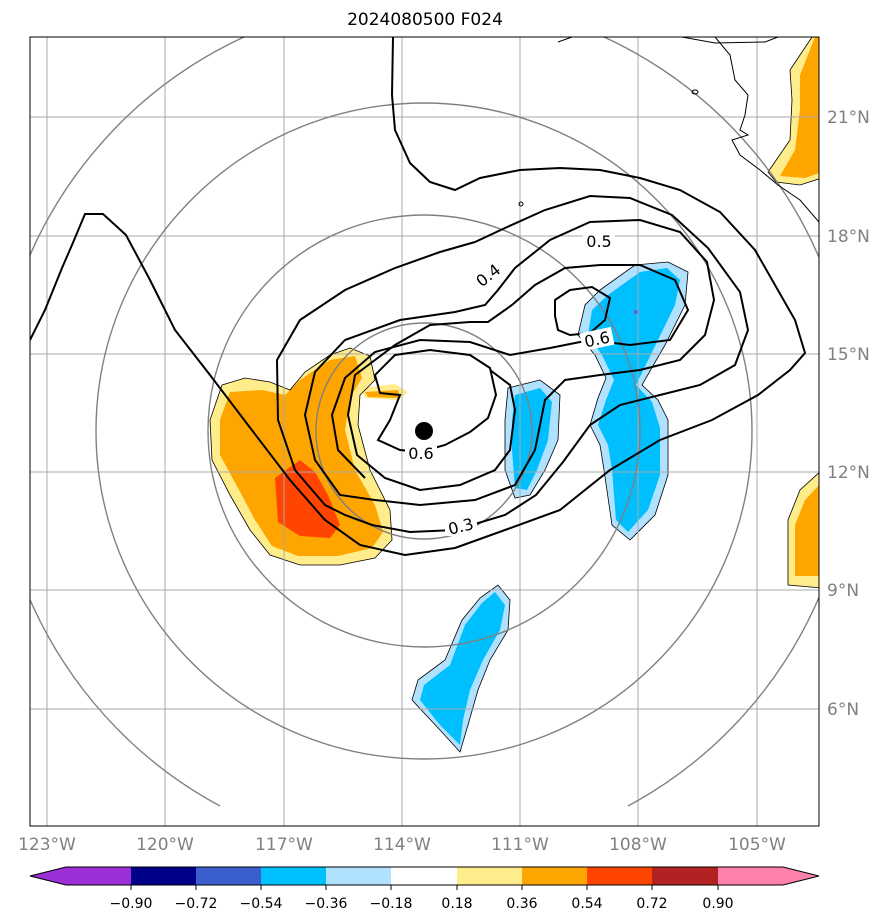  I want to click on lon-tick-105w: 105°W, so click(757, 845).